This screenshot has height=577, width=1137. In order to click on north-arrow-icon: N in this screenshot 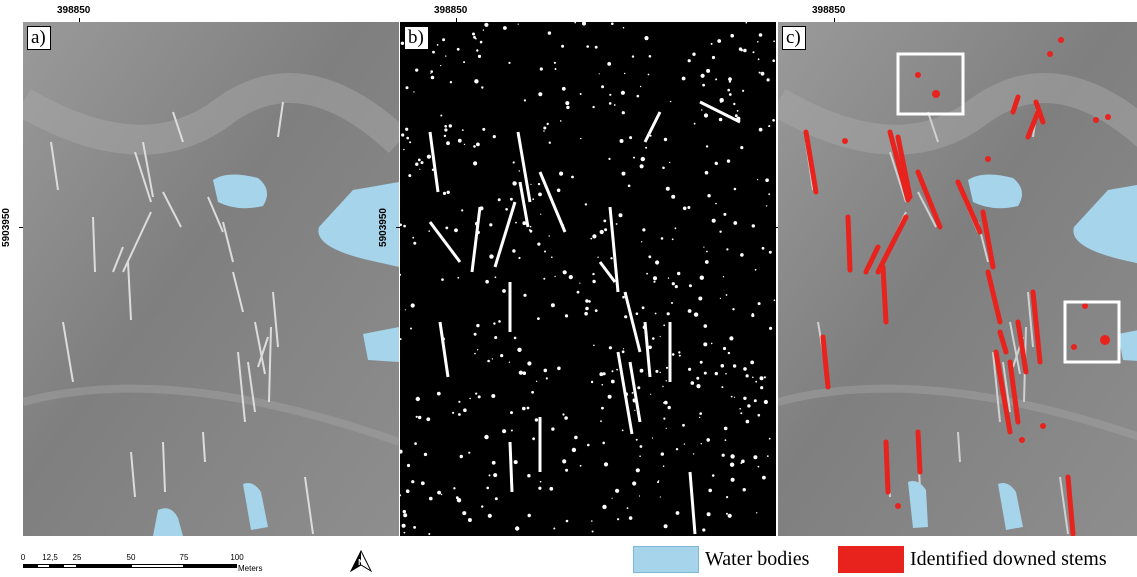, I will do `click(361, 561)`.